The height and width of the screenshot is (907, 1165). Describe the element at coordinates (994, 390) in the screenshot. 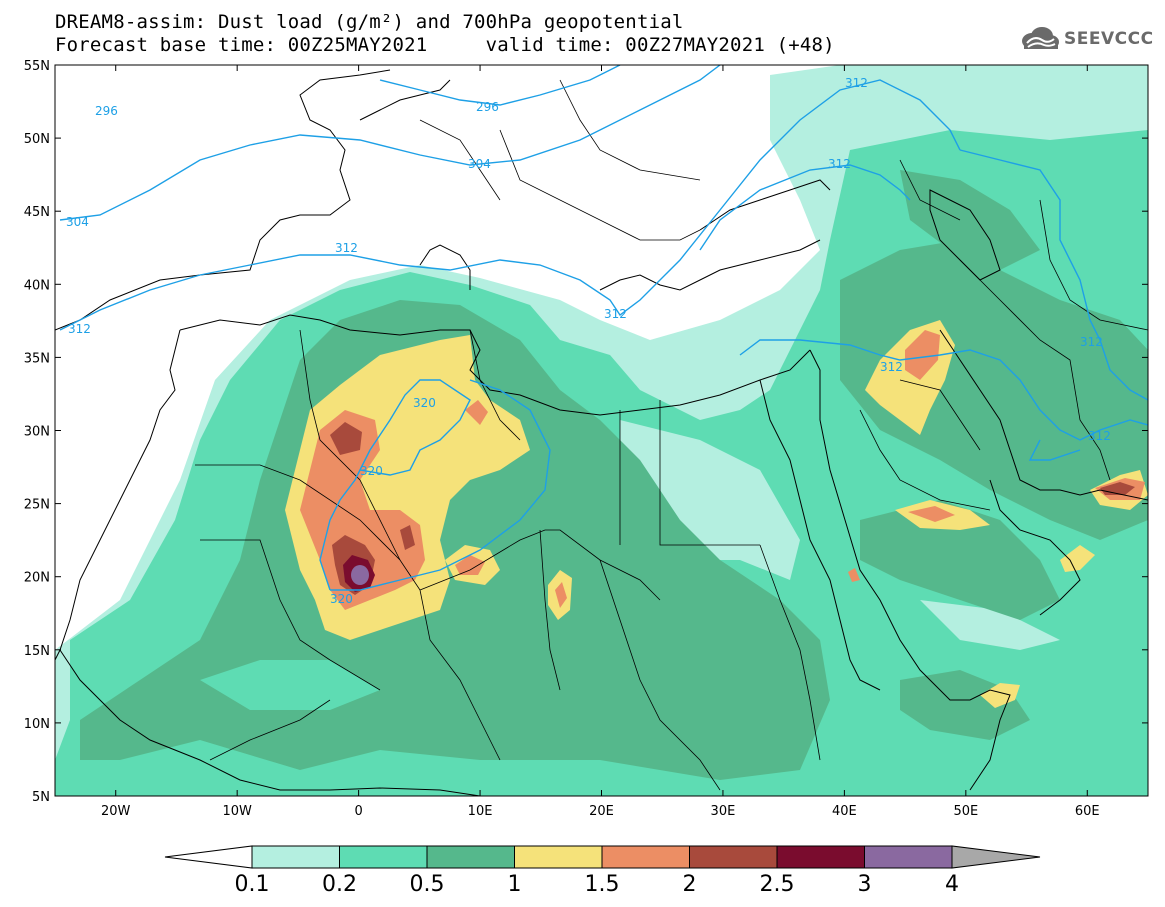

I see `dust-level-0.5-east` at that location.